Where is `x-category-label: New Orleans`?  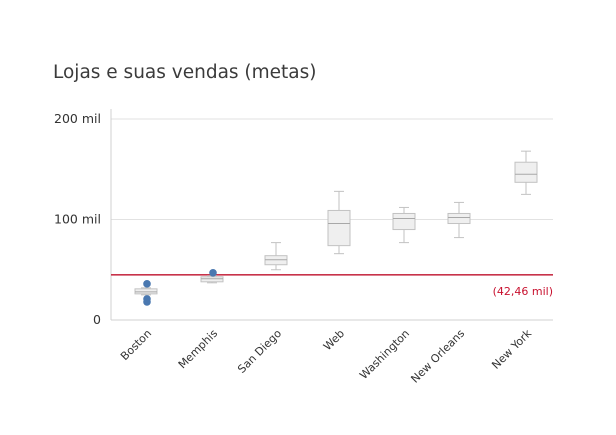 x-category-label: New Orleans is located at coordinates (437, 356).